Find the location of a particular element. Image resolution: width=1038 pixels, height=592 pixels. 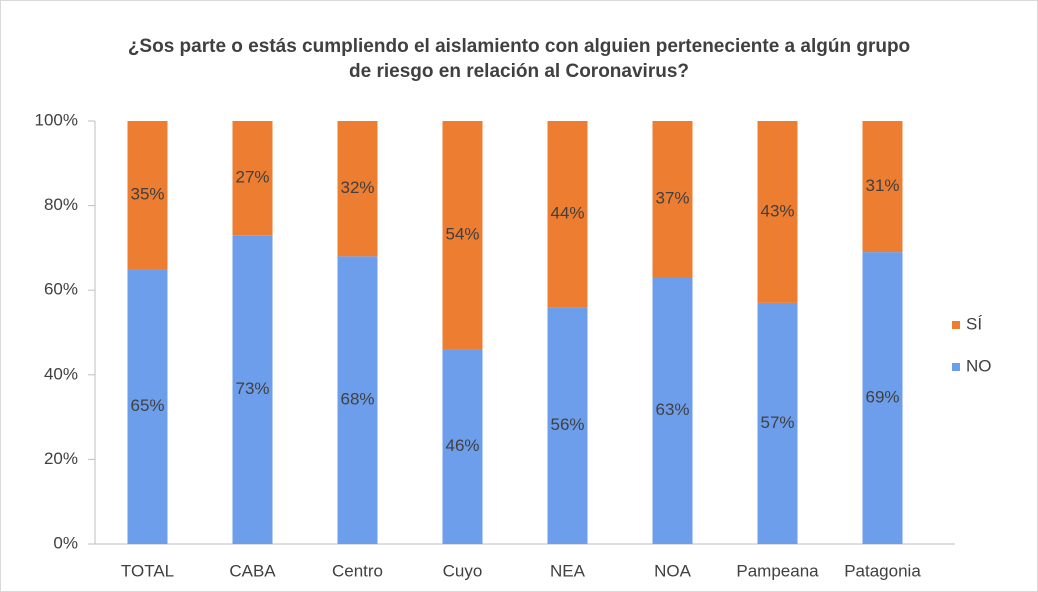

data-label: 31% is located at coordinates (882, 185).